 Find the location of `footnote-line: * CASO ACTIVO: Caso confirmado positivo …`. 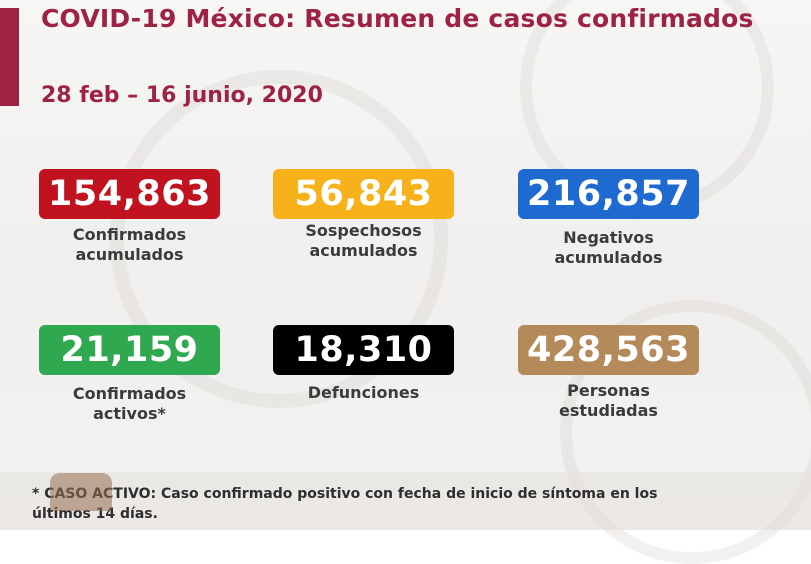

footnote-line: * CASO ACTIVO: Caso confirmado positivo … is located at coordinates (345, 494).